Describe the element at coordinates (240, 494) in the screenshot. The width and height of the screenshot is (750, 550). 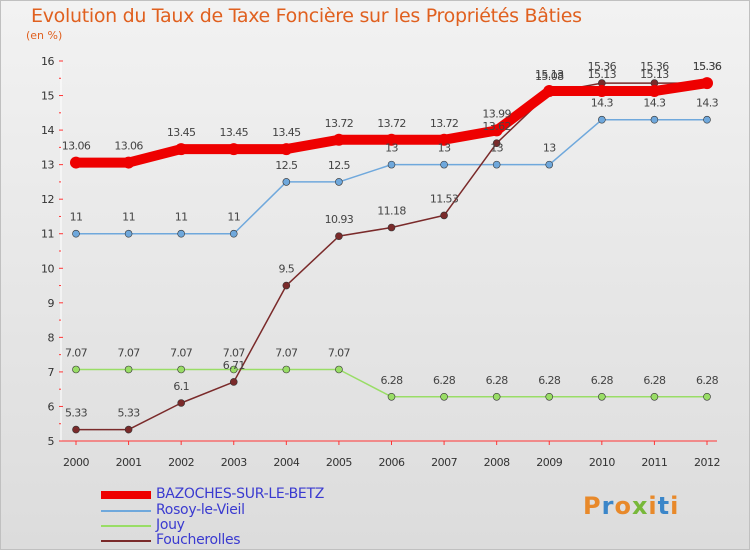
I see `legend-label: BAZOCHES-SUR-LE-BETZ` at that location.